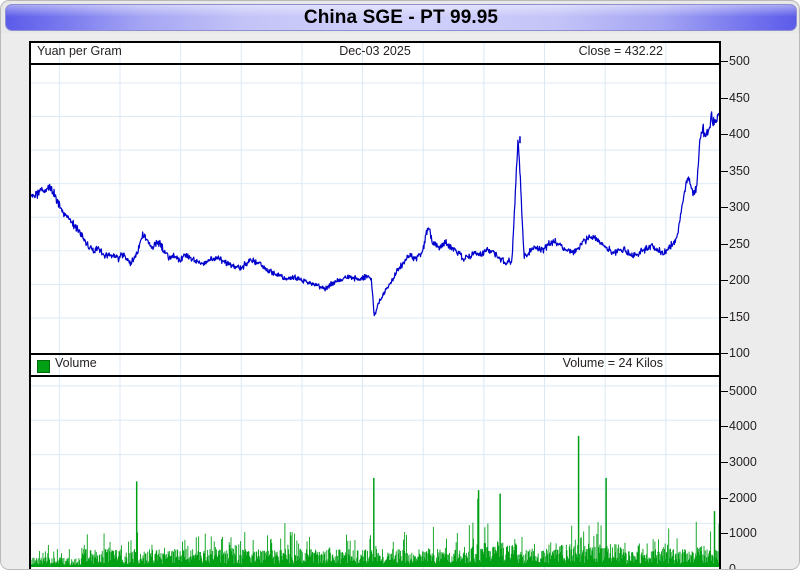  What do you see at coordinates (743, 426) in the screenshot?
I see `y-axis-tick-label: 4000` at bounding box center [743, 426].